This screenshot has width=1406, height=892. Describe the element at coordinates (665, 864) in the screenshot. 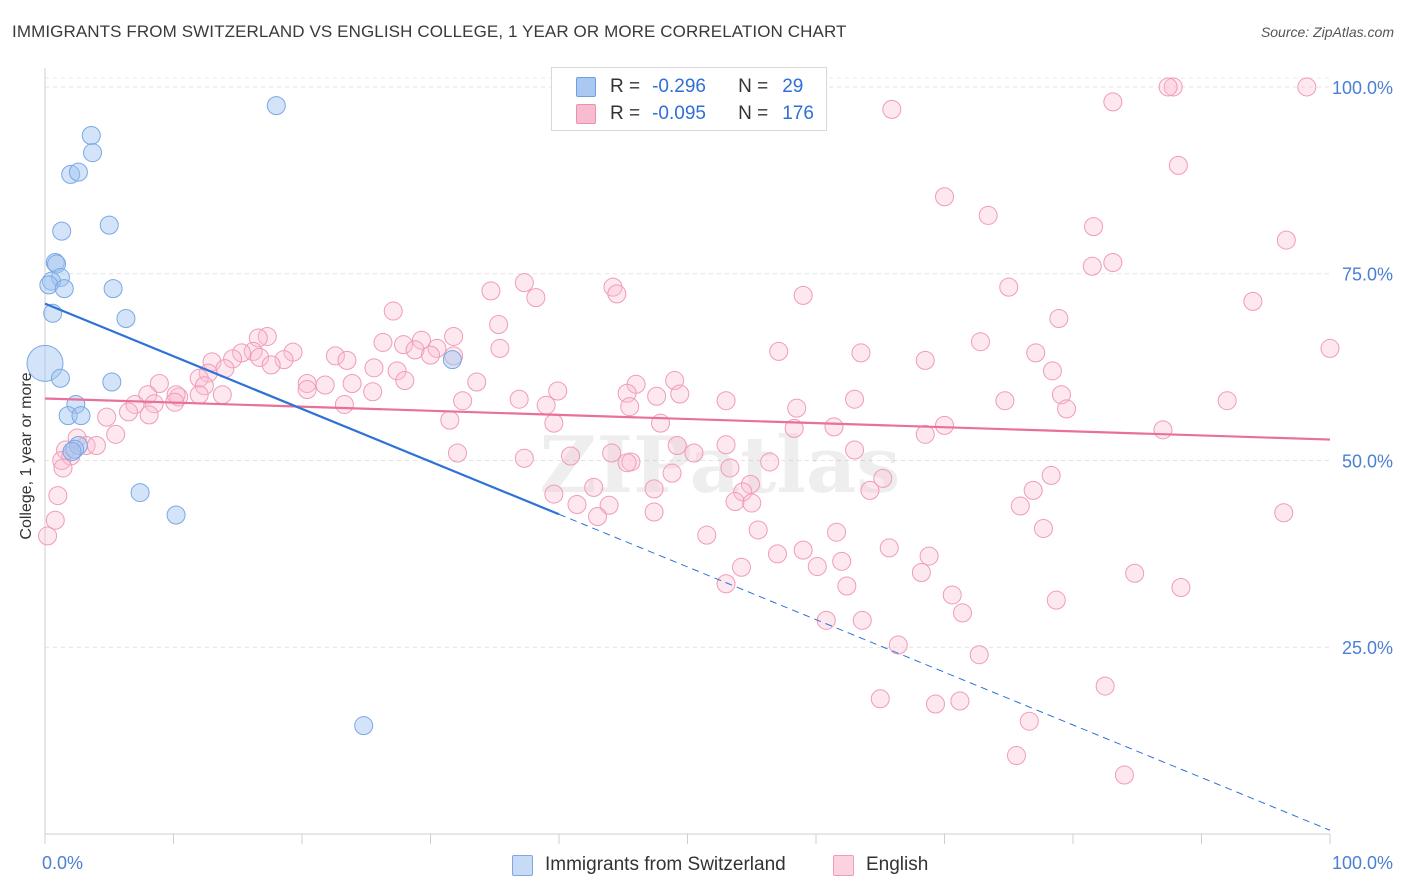

I see `bottom-legend-label: Immigrants from Switzerland` at that location.